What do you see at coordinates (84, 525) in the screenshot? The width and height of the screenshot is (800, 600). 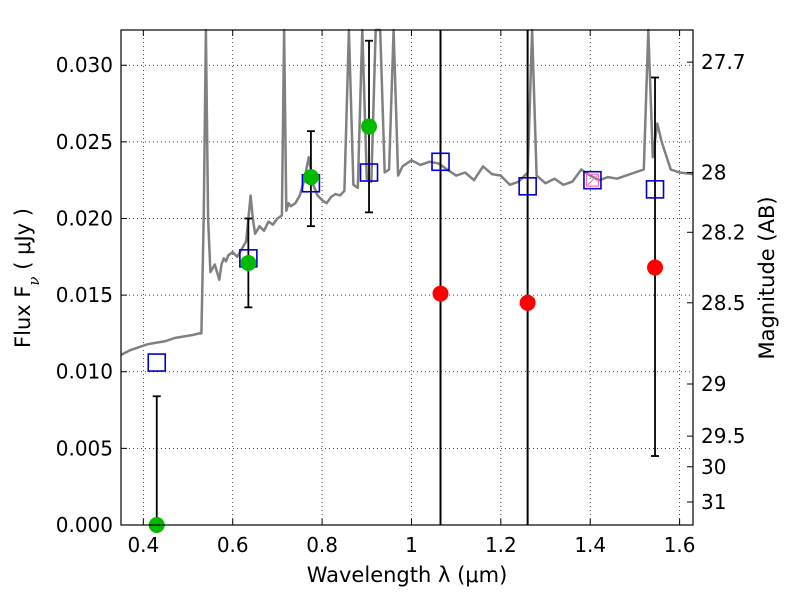 I see `y-tick-label: 0.000` at bounding box center [84, 525].